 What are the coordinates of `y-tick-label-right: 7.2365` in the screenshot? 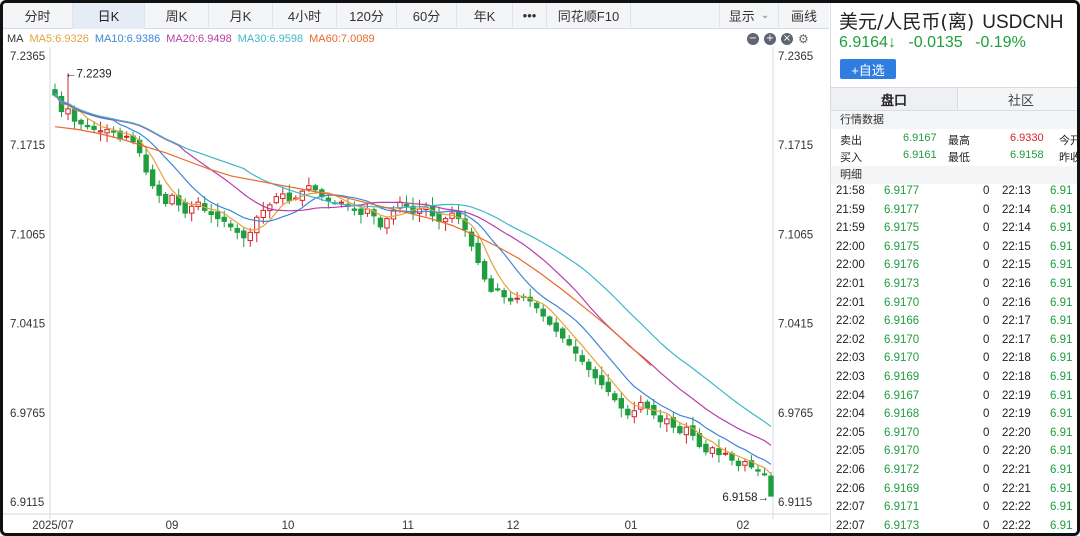 It's located at (795, 57).